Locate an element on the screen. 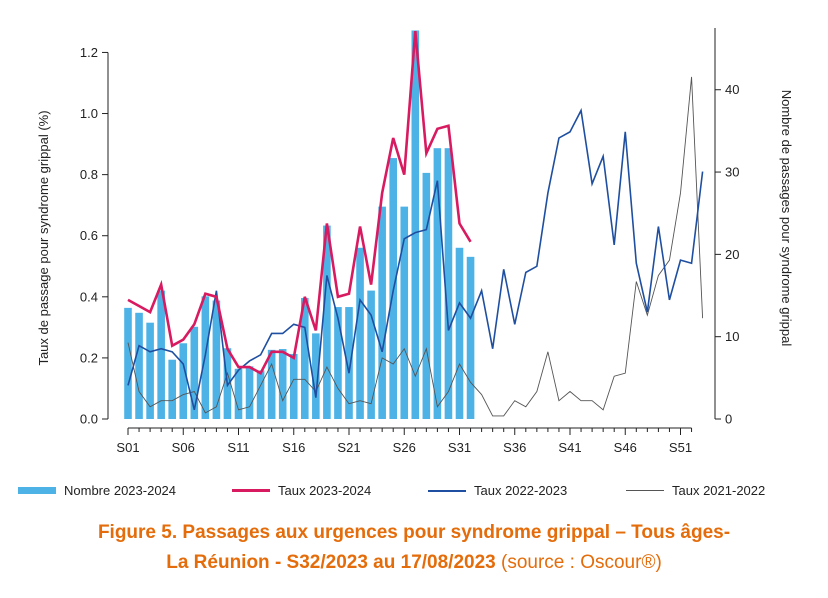  bar-s06 is located at coordinates (183, 381).